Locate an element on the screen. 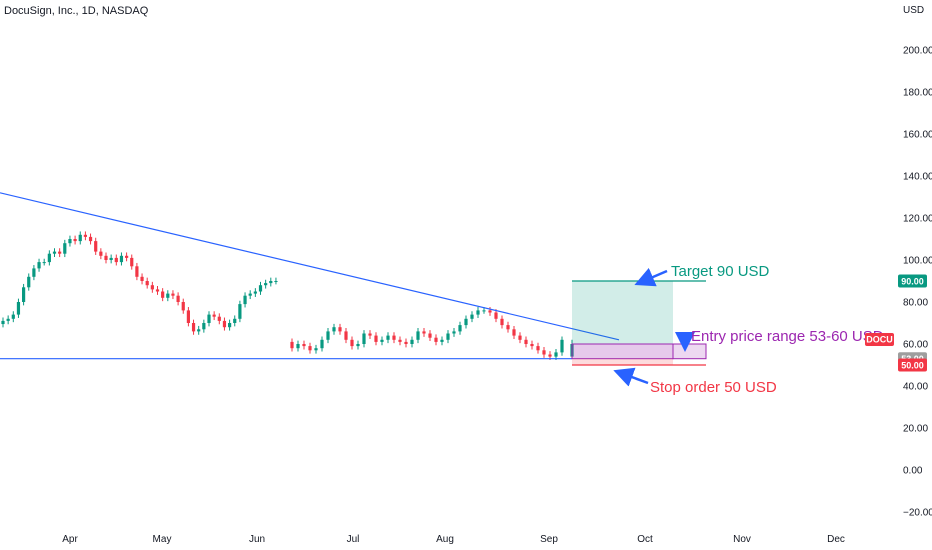  y-tick-label: 160.00 is located at coordinates (917, 135).